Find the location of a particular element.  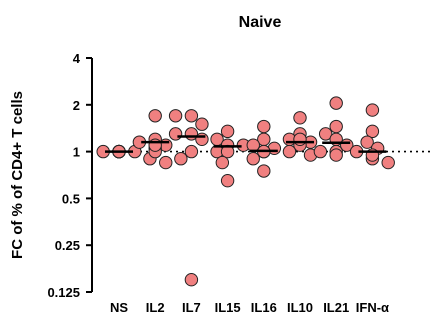

y-ticks: 4 2 1 0.5 0.25 0.125 is located at coordinates (69, 175).